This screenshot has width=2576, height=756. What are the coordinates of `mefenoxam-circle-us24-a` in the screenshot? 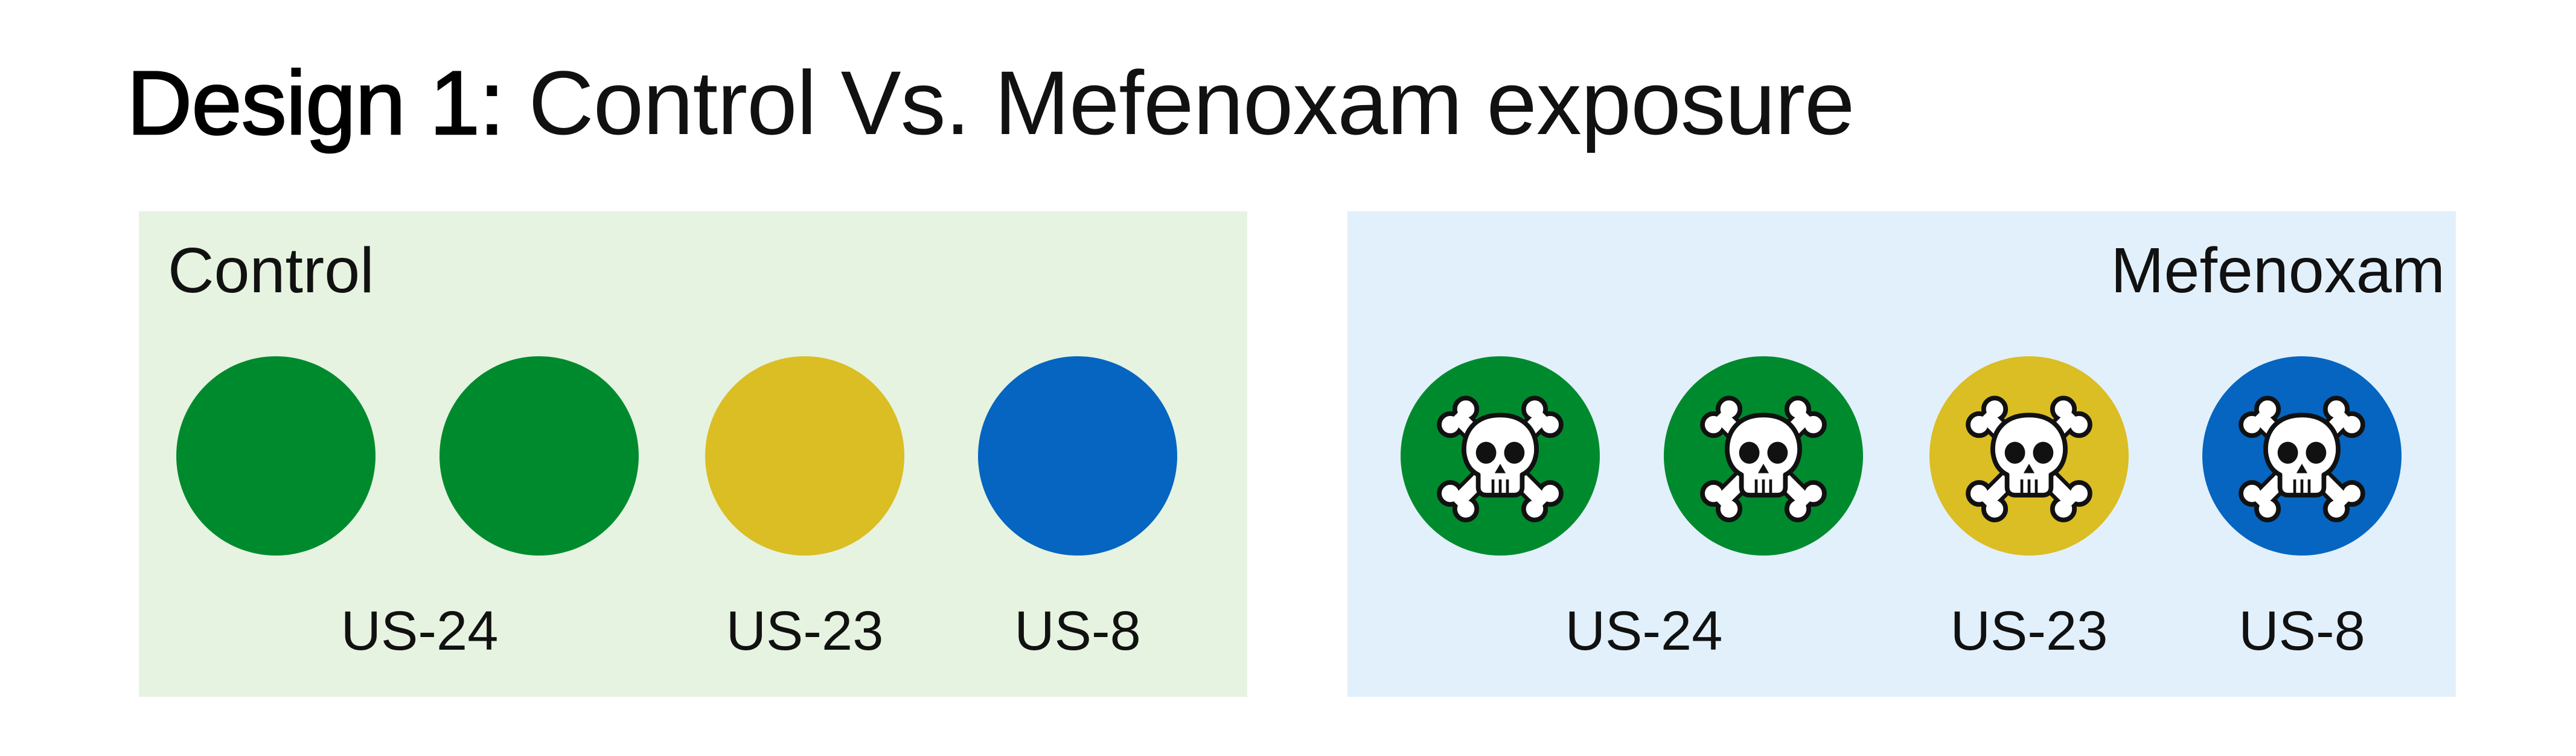 It's located at (1501, 456).